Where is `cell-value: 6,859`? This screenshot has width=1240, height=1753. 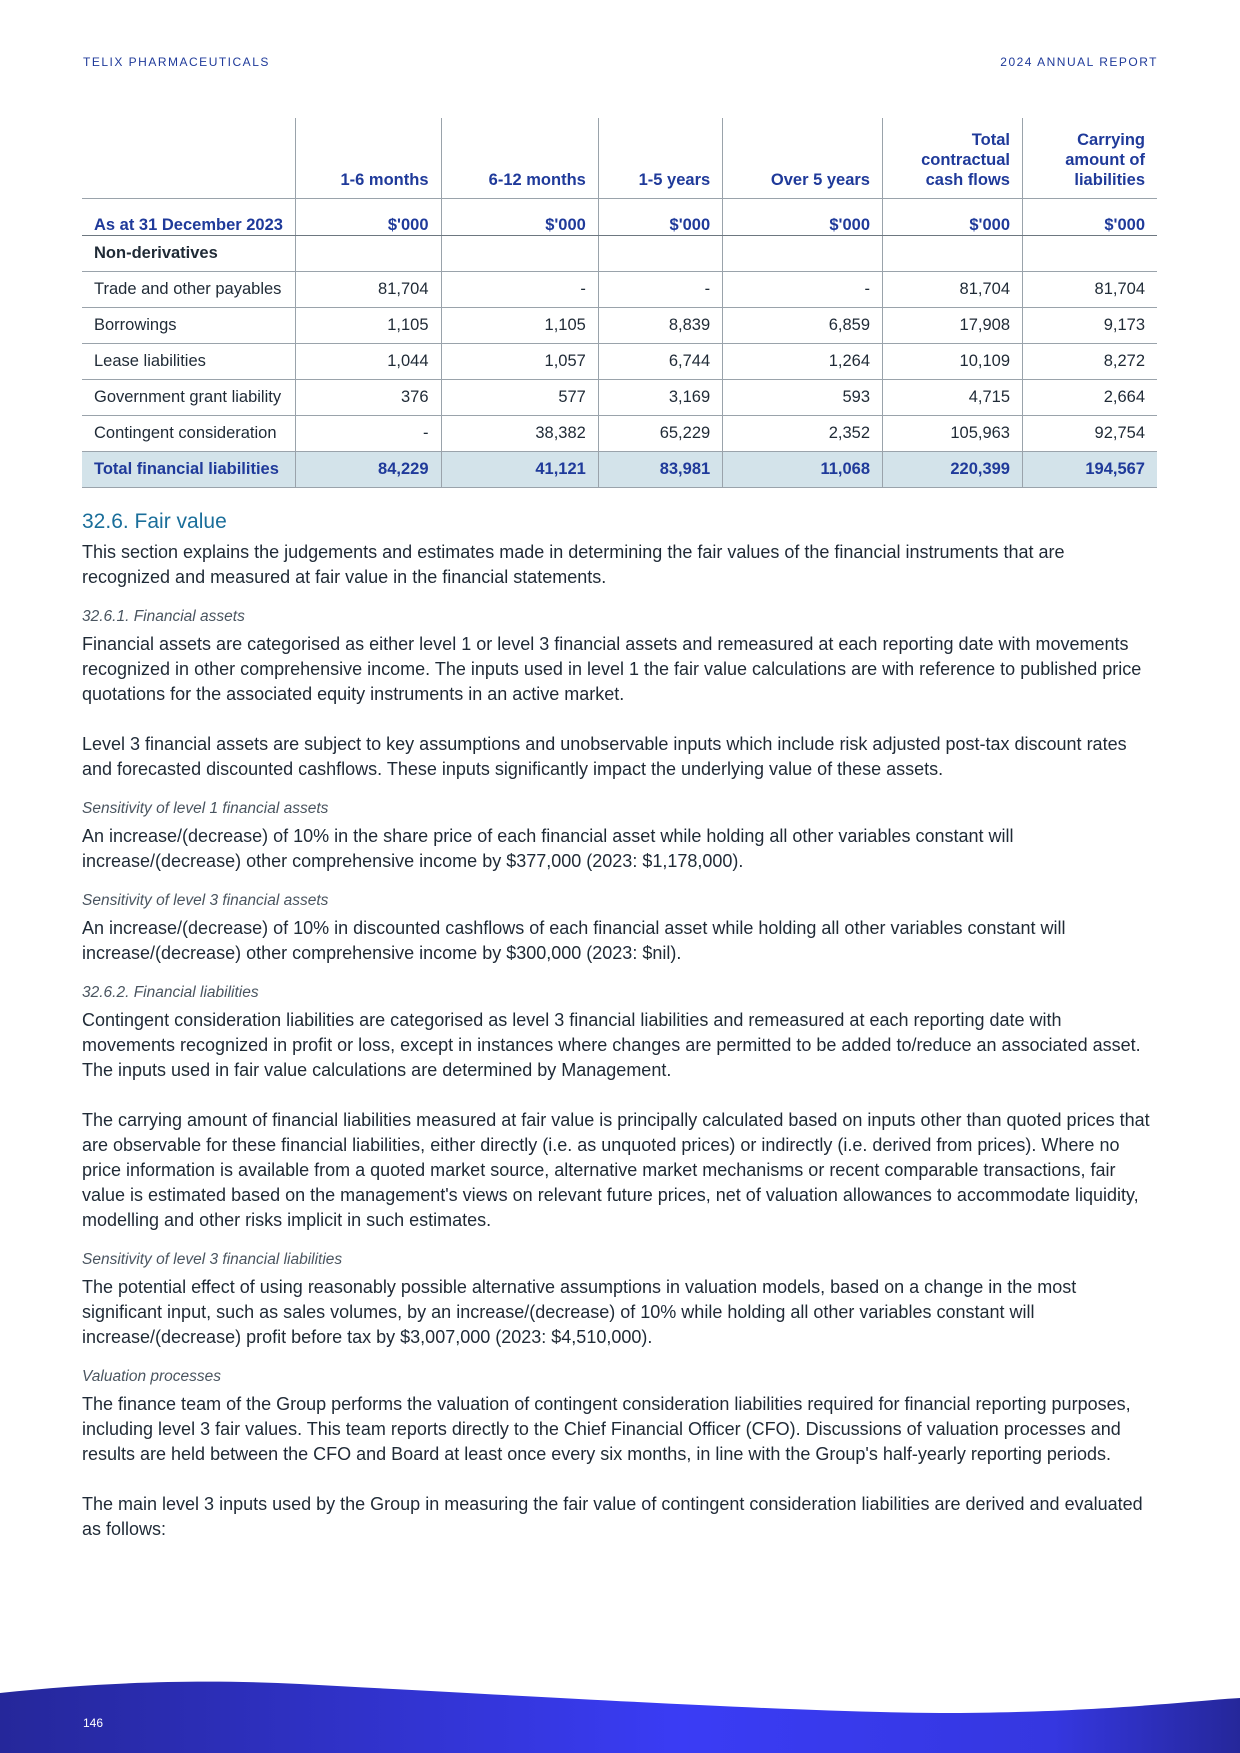 cell-value: 6,859 is located at coordinates (802, 325).